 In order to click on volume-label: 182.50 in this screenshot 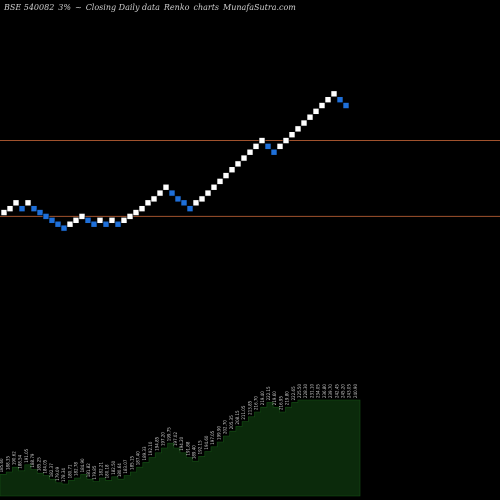, I will do `click(113, 467)`.